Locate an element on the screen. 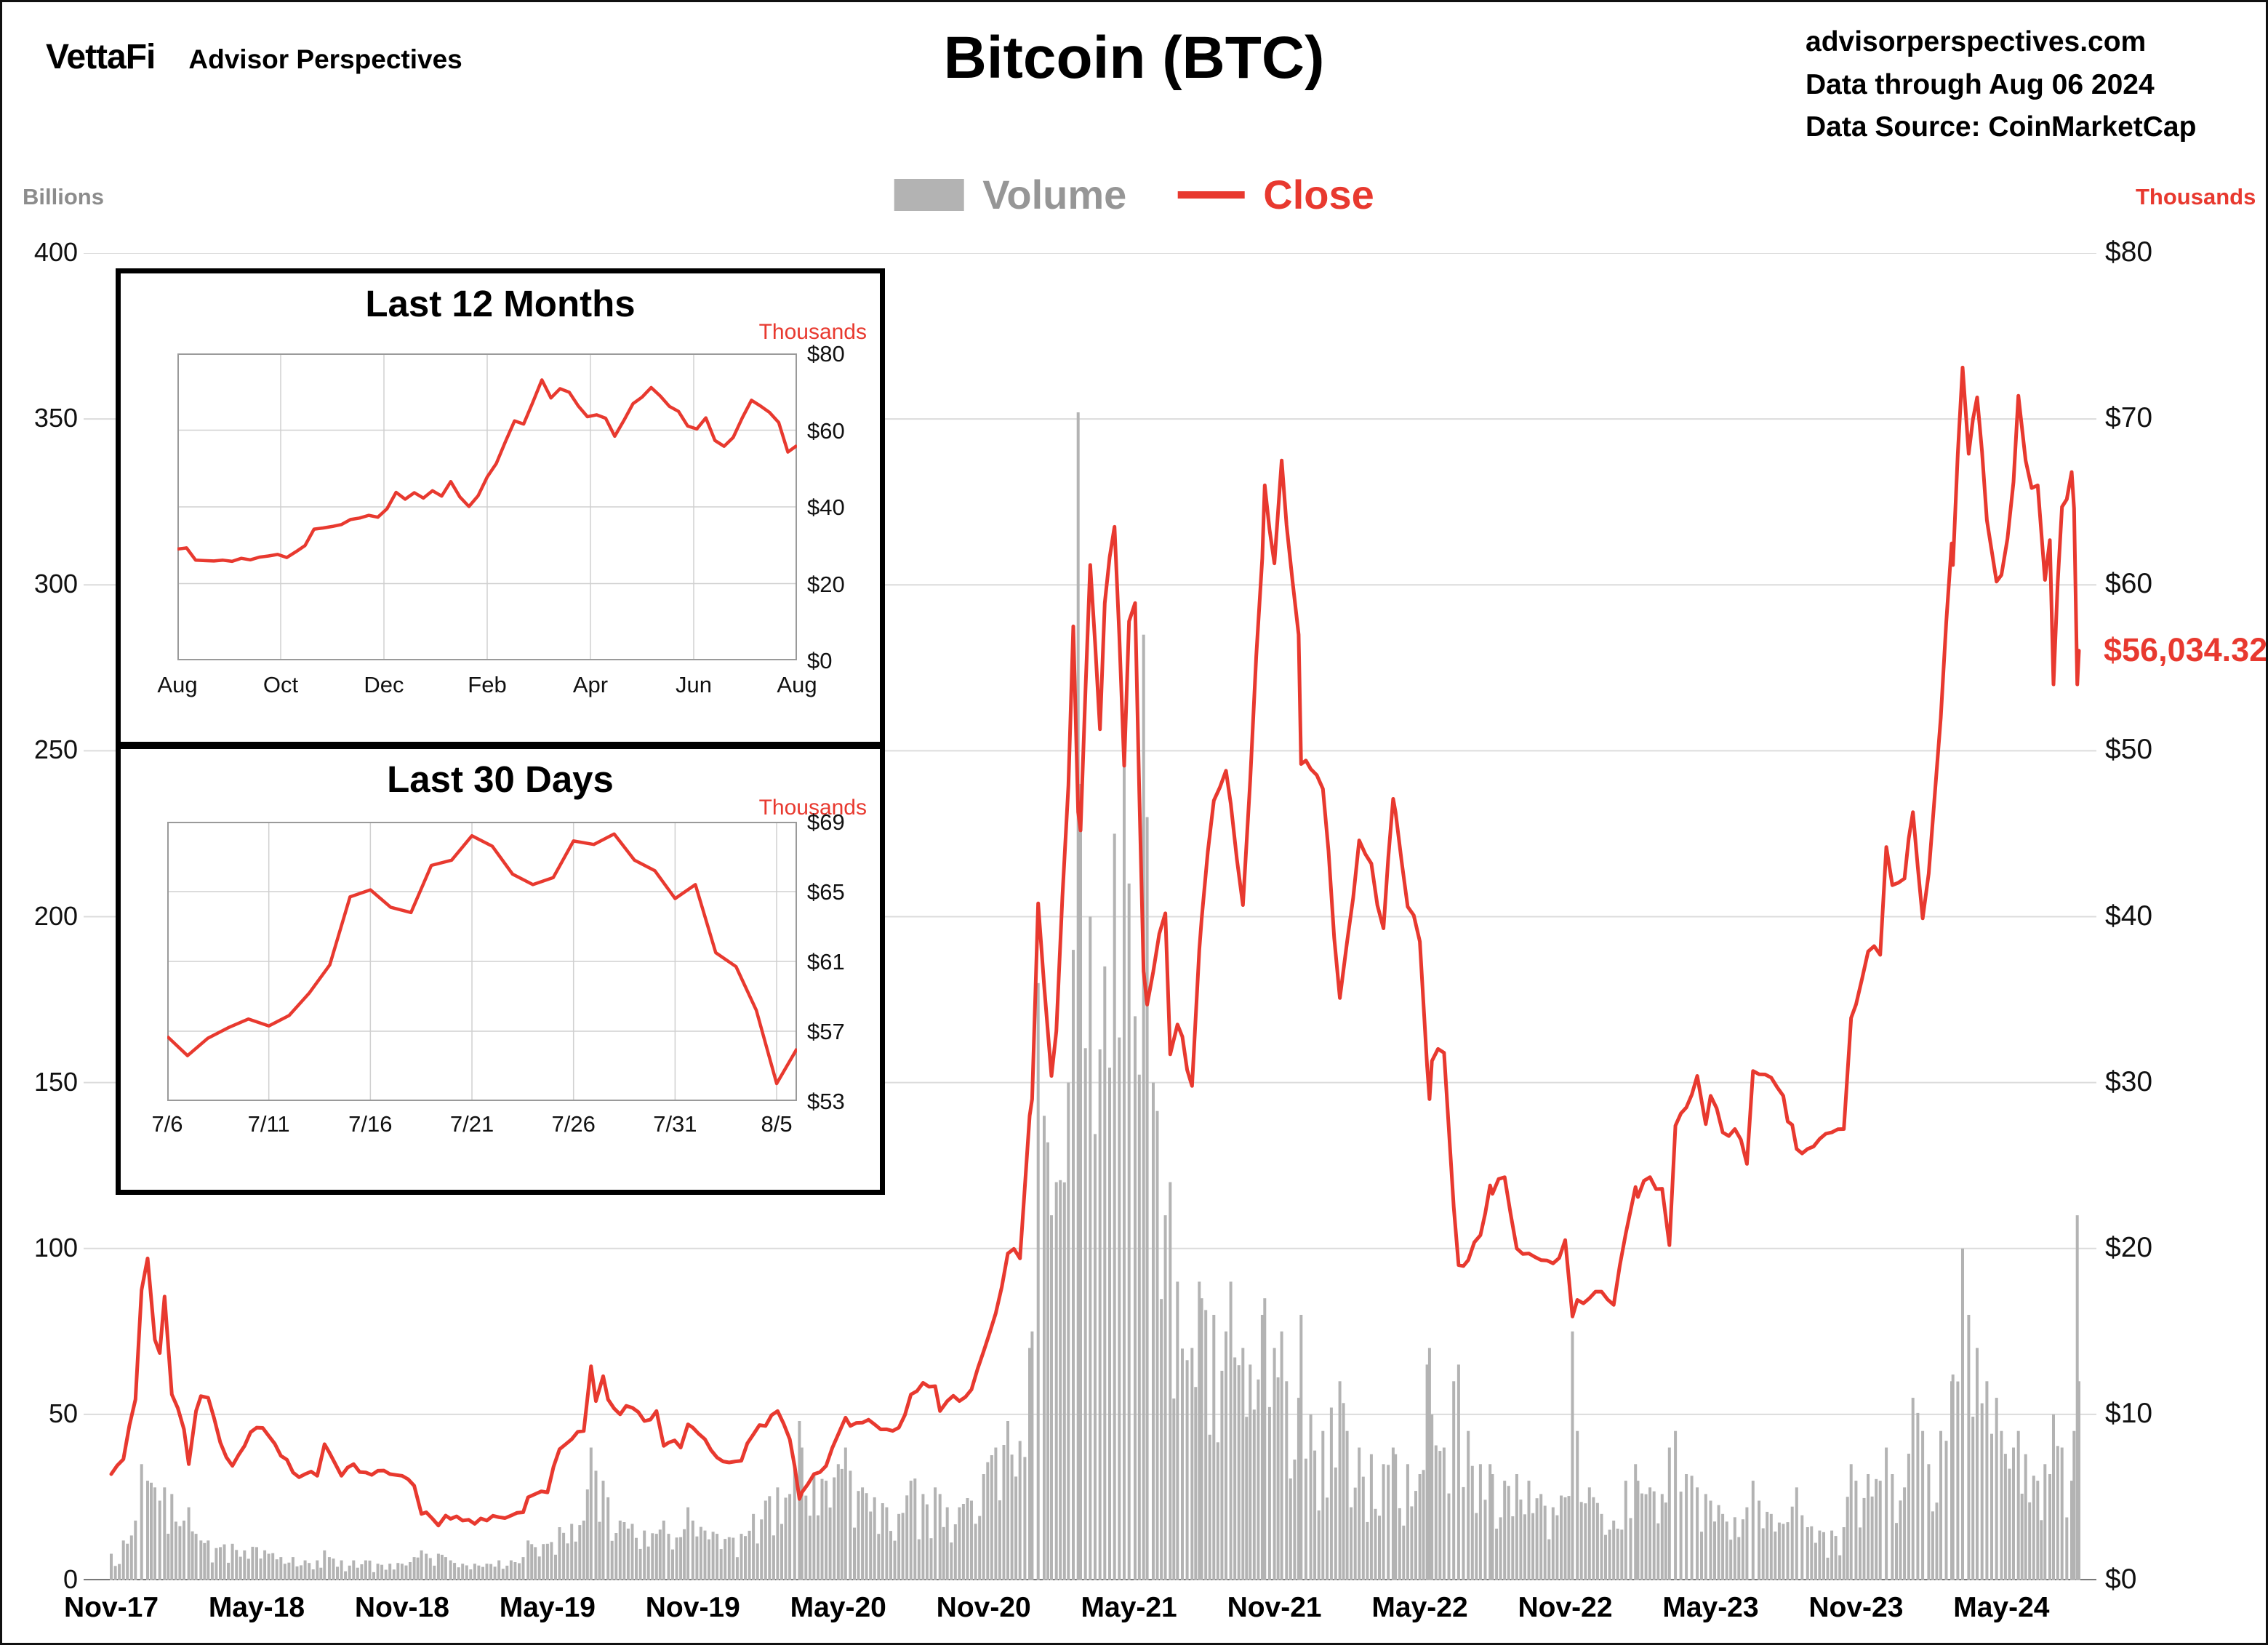 The width and height of the screenshot is (2268, 1645). right-axis-tick: $60 is located at coordinates (2129, 584).